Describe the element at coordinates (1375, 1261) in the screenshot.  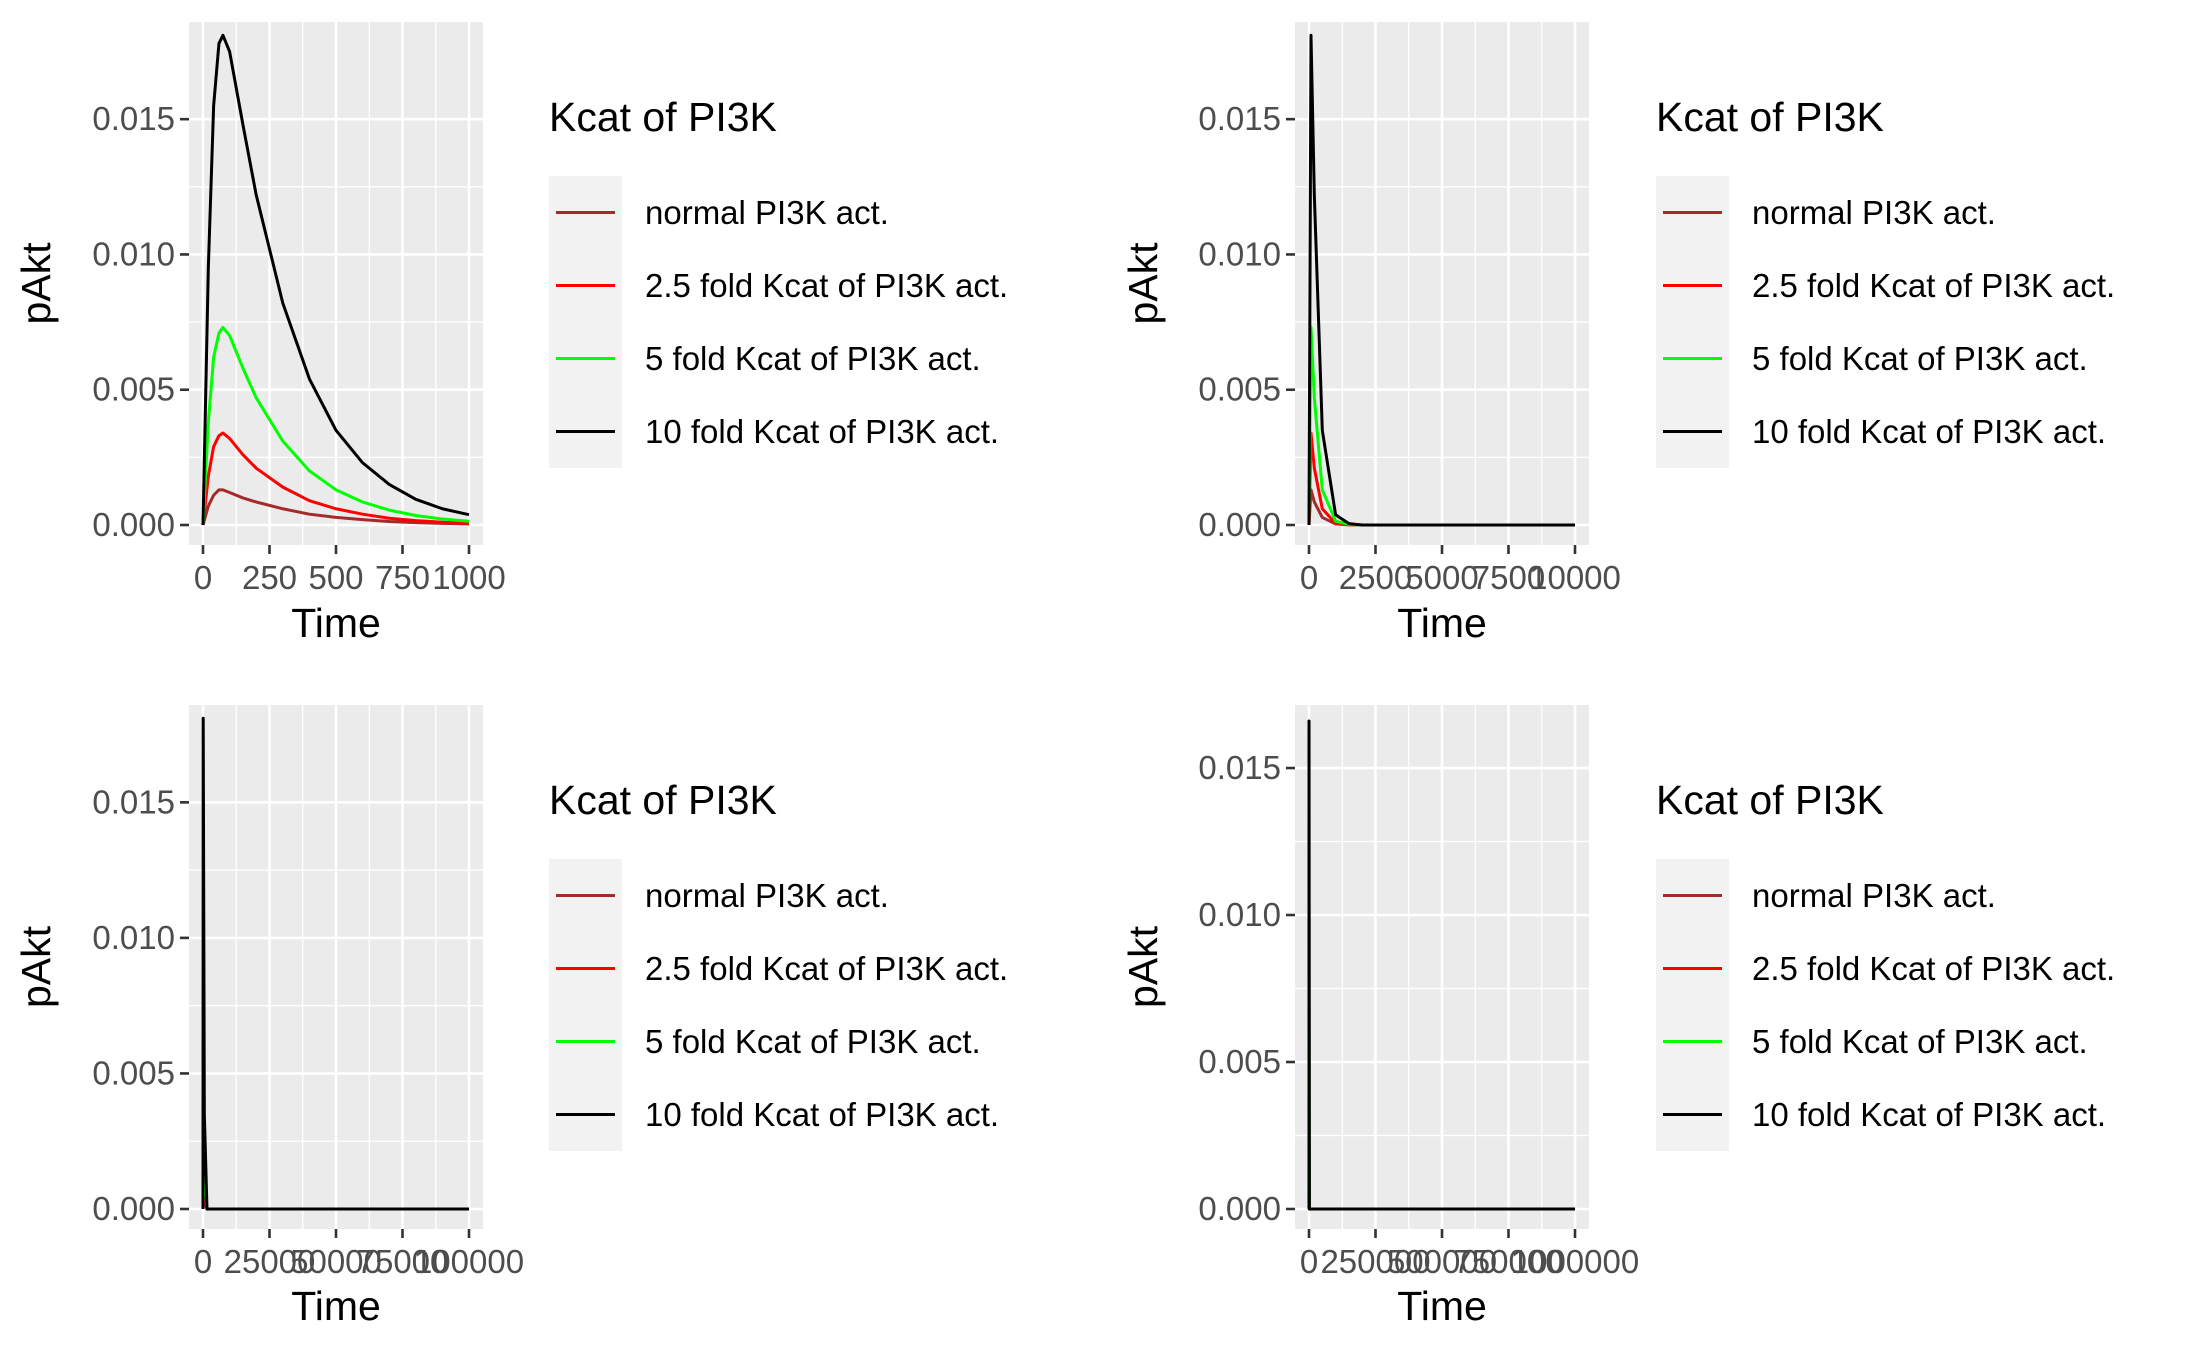
I see `x-tick-label: 250000` at that location.